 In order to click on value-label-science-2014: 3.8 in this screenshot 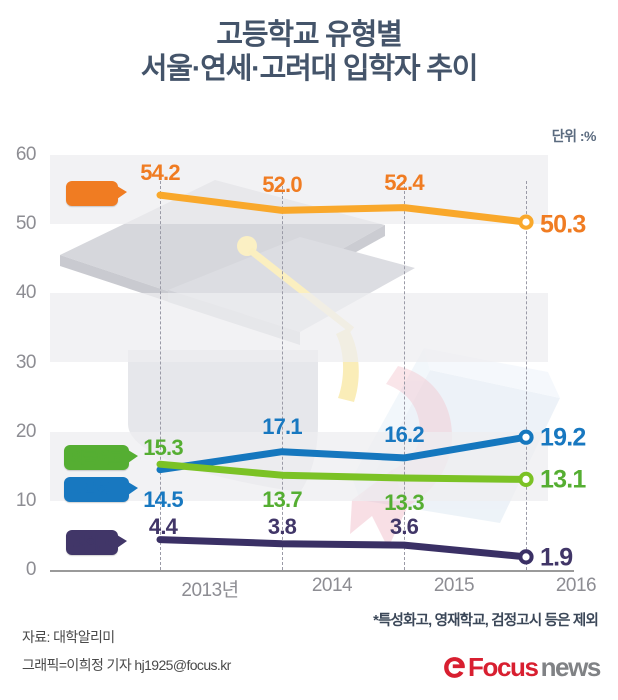, I will do `click(282, 526)`.